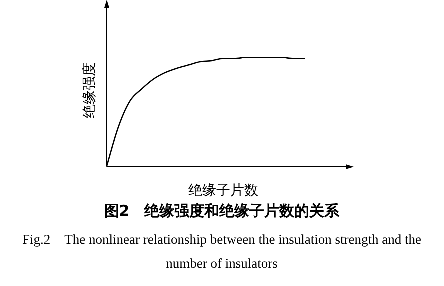  I want to click on text: 图2 绝缘强度和绝缘子片数的关系, so click(222, 211).